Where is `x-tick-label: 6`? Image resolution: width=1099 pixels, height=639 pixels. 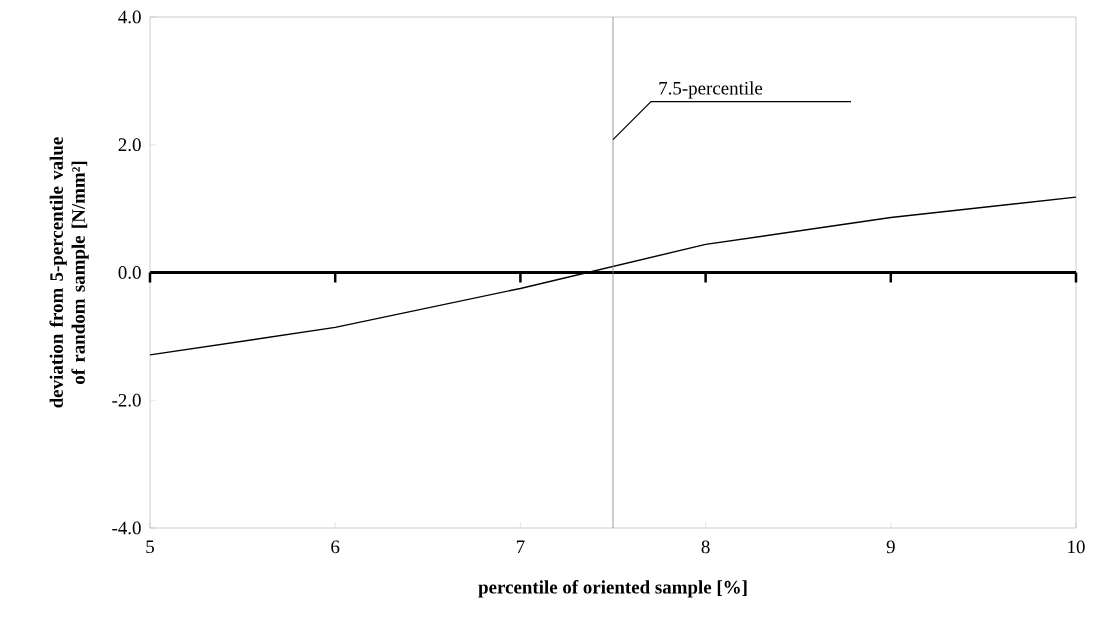
x-tick-label: 6 is located at coordinates (335, 547).